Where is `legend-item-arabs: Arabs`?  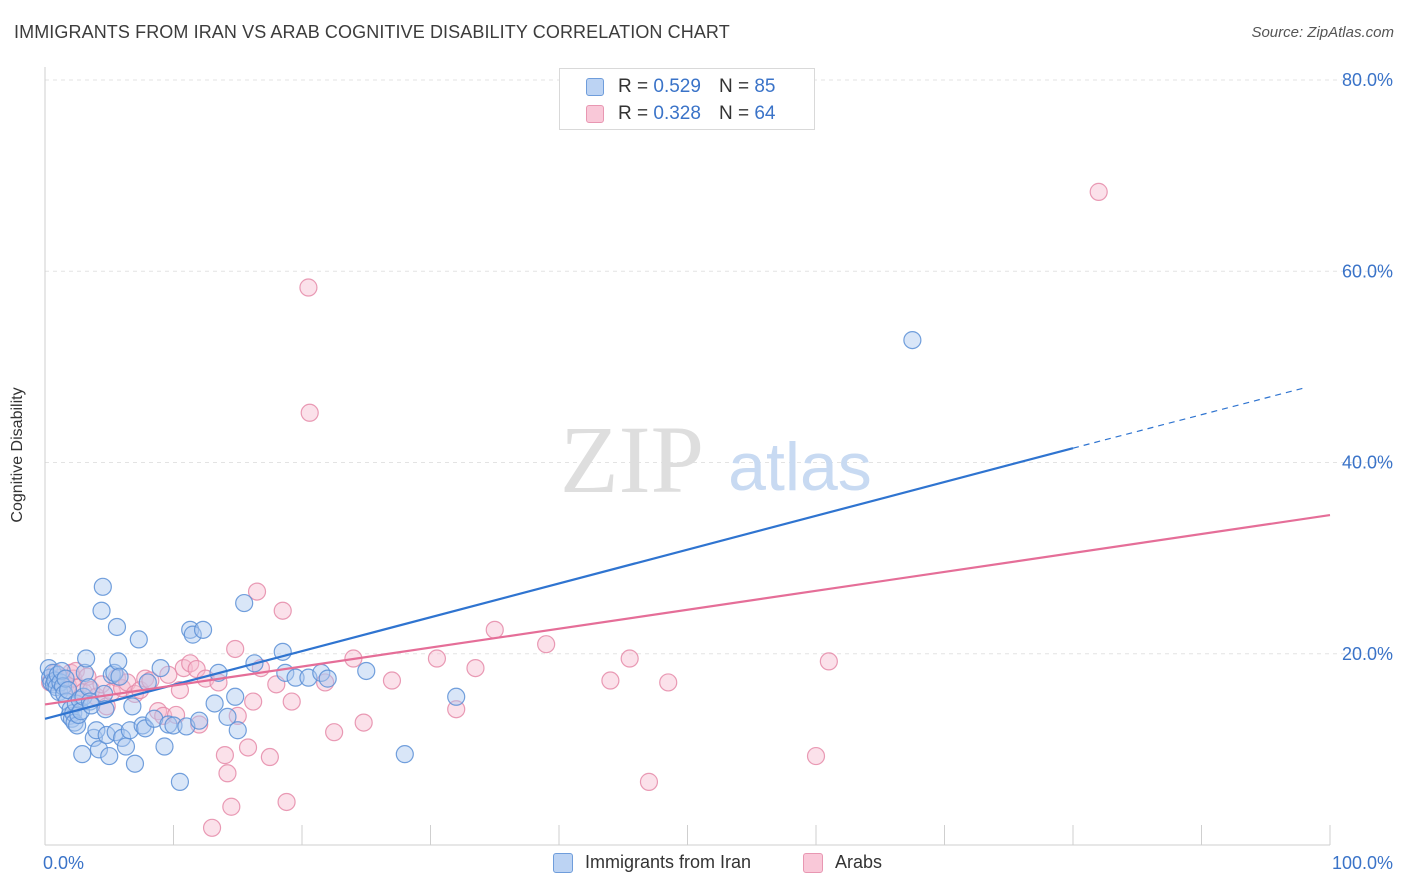 legend-item-arabs: Arabs is located at coordinates (842, 862).